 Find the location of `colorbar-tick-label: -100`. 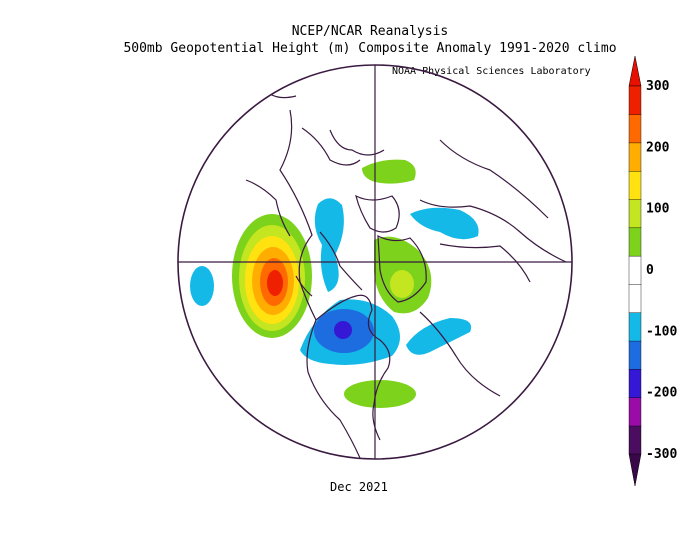

colorbar-tick-label: -100 is located at coordinates (661, 331).